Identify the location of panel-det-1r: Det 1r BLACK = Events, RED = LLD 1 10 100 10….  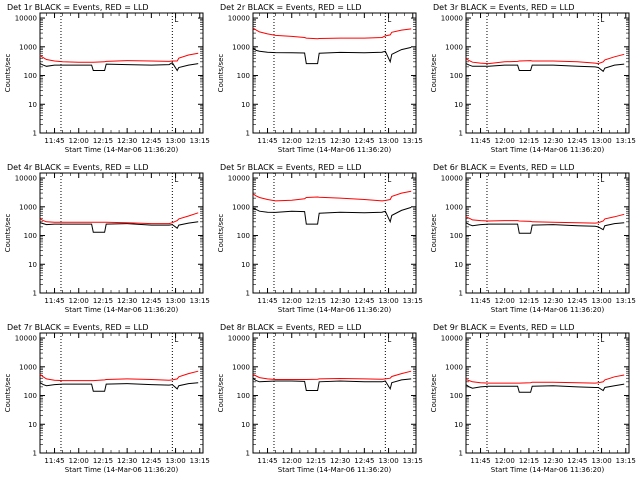
(107, 78).